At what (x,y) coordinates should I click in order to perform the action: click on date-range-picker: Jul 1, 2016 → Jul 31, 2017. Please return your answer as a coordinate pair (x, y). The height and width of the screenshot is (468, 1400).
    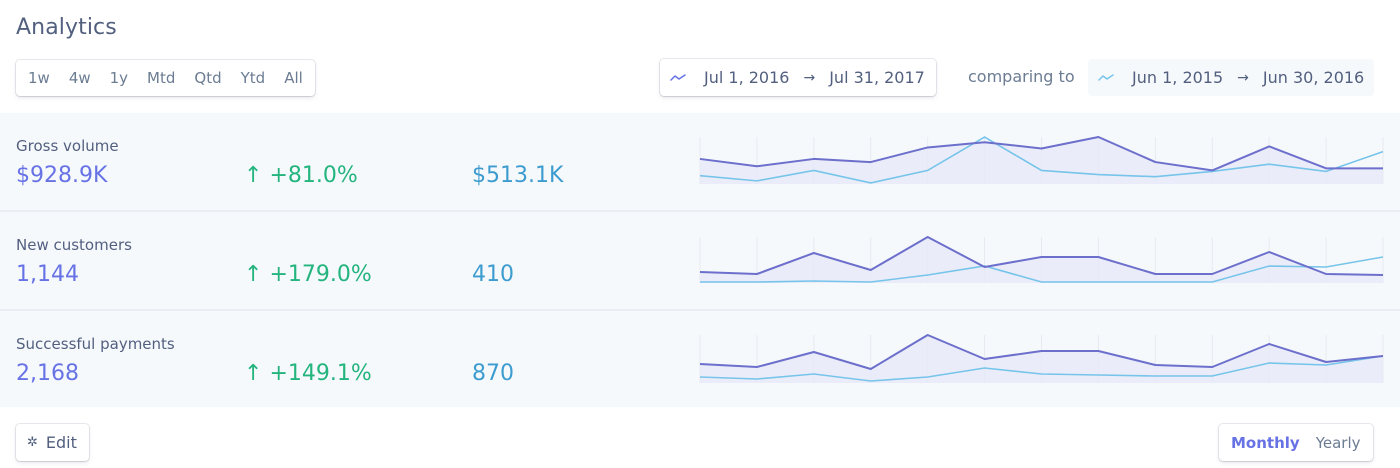
    Looking at the image, I should click on (798, 77).